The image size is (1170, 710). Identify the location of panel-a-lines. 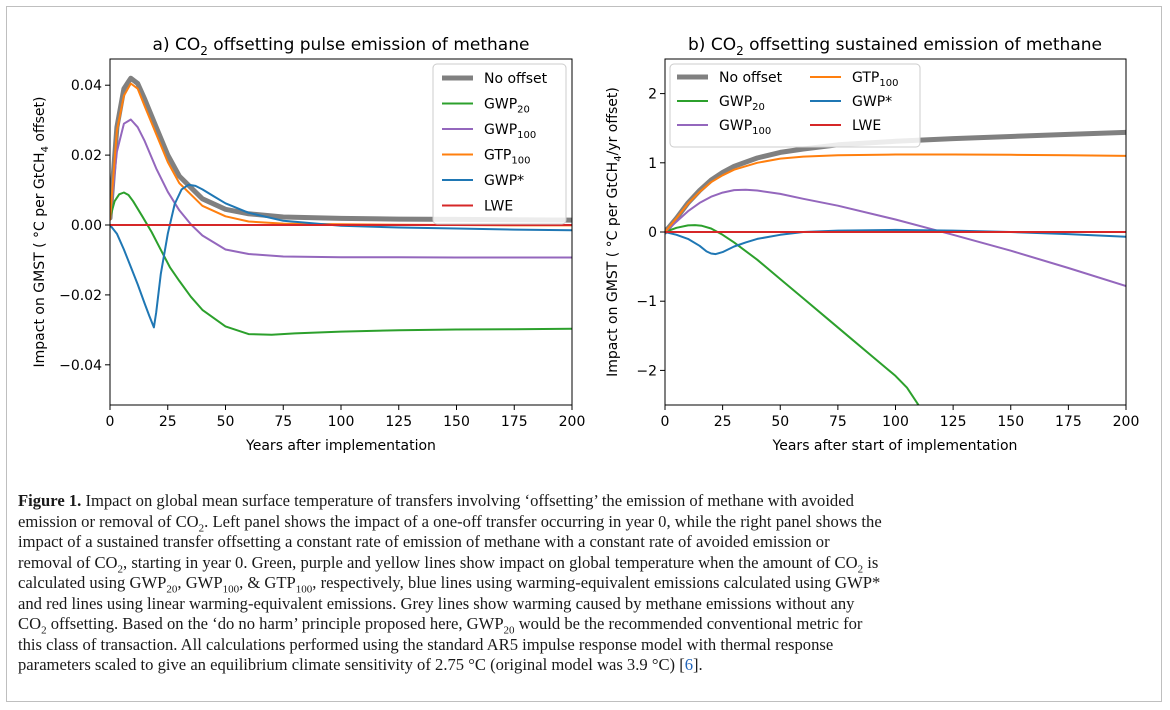
(341, 205).